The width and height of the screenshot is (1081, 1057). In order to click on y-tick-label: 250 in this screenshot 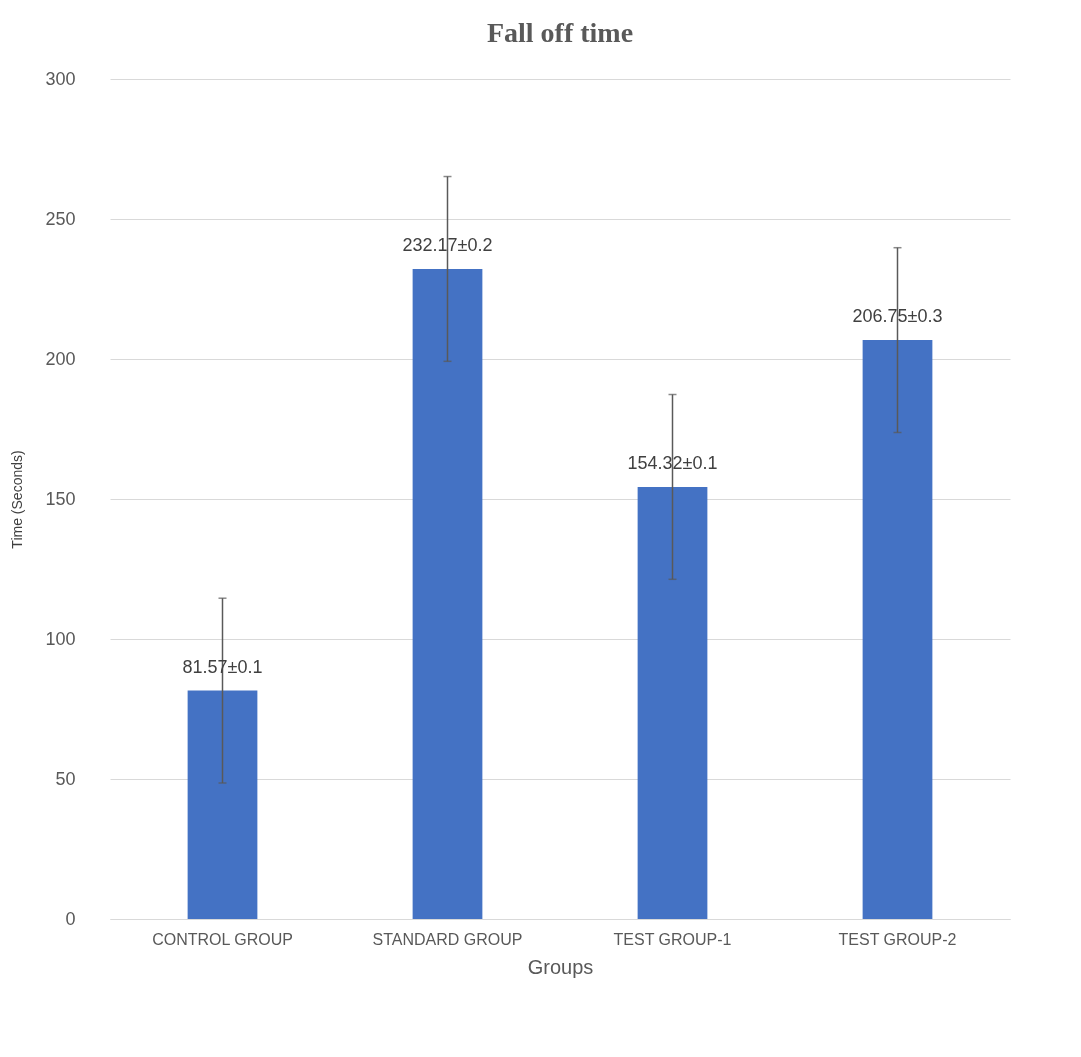, I will do `click(60, 218)`.